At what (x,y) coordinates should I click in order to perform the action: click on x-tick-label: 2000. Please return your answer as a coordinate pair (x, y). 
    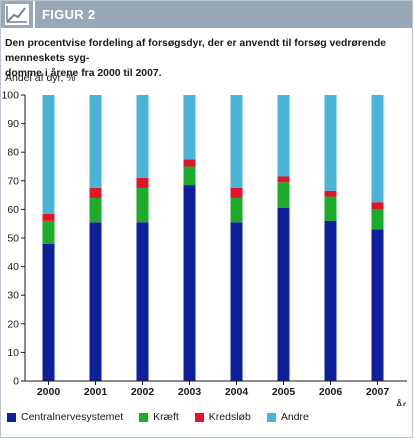
    Looking at the image, I should click on (49, 392).